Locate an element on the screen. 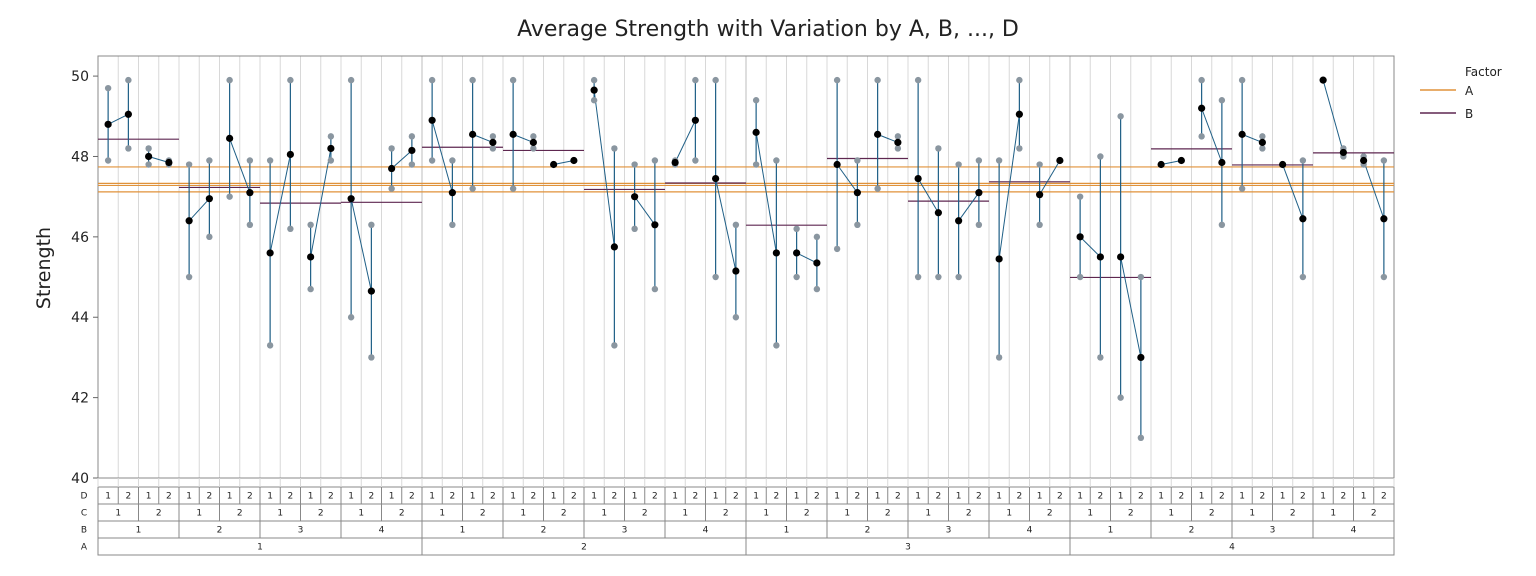 The width and height of the screenshot is (1536, 576). y-tick-label: 50 is located at coordinates (80, 77).